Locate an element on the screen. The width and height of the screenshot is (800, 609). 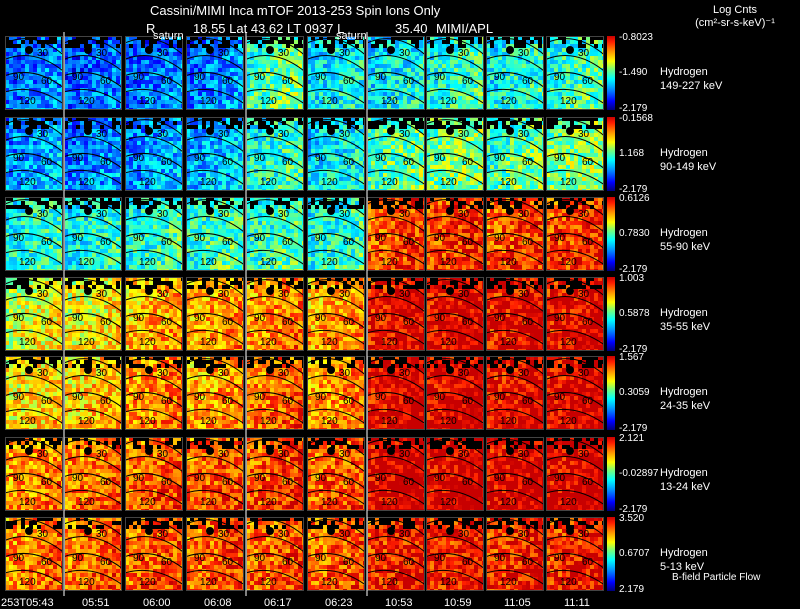
colorbar-segment is located at coordinates (611, 554).